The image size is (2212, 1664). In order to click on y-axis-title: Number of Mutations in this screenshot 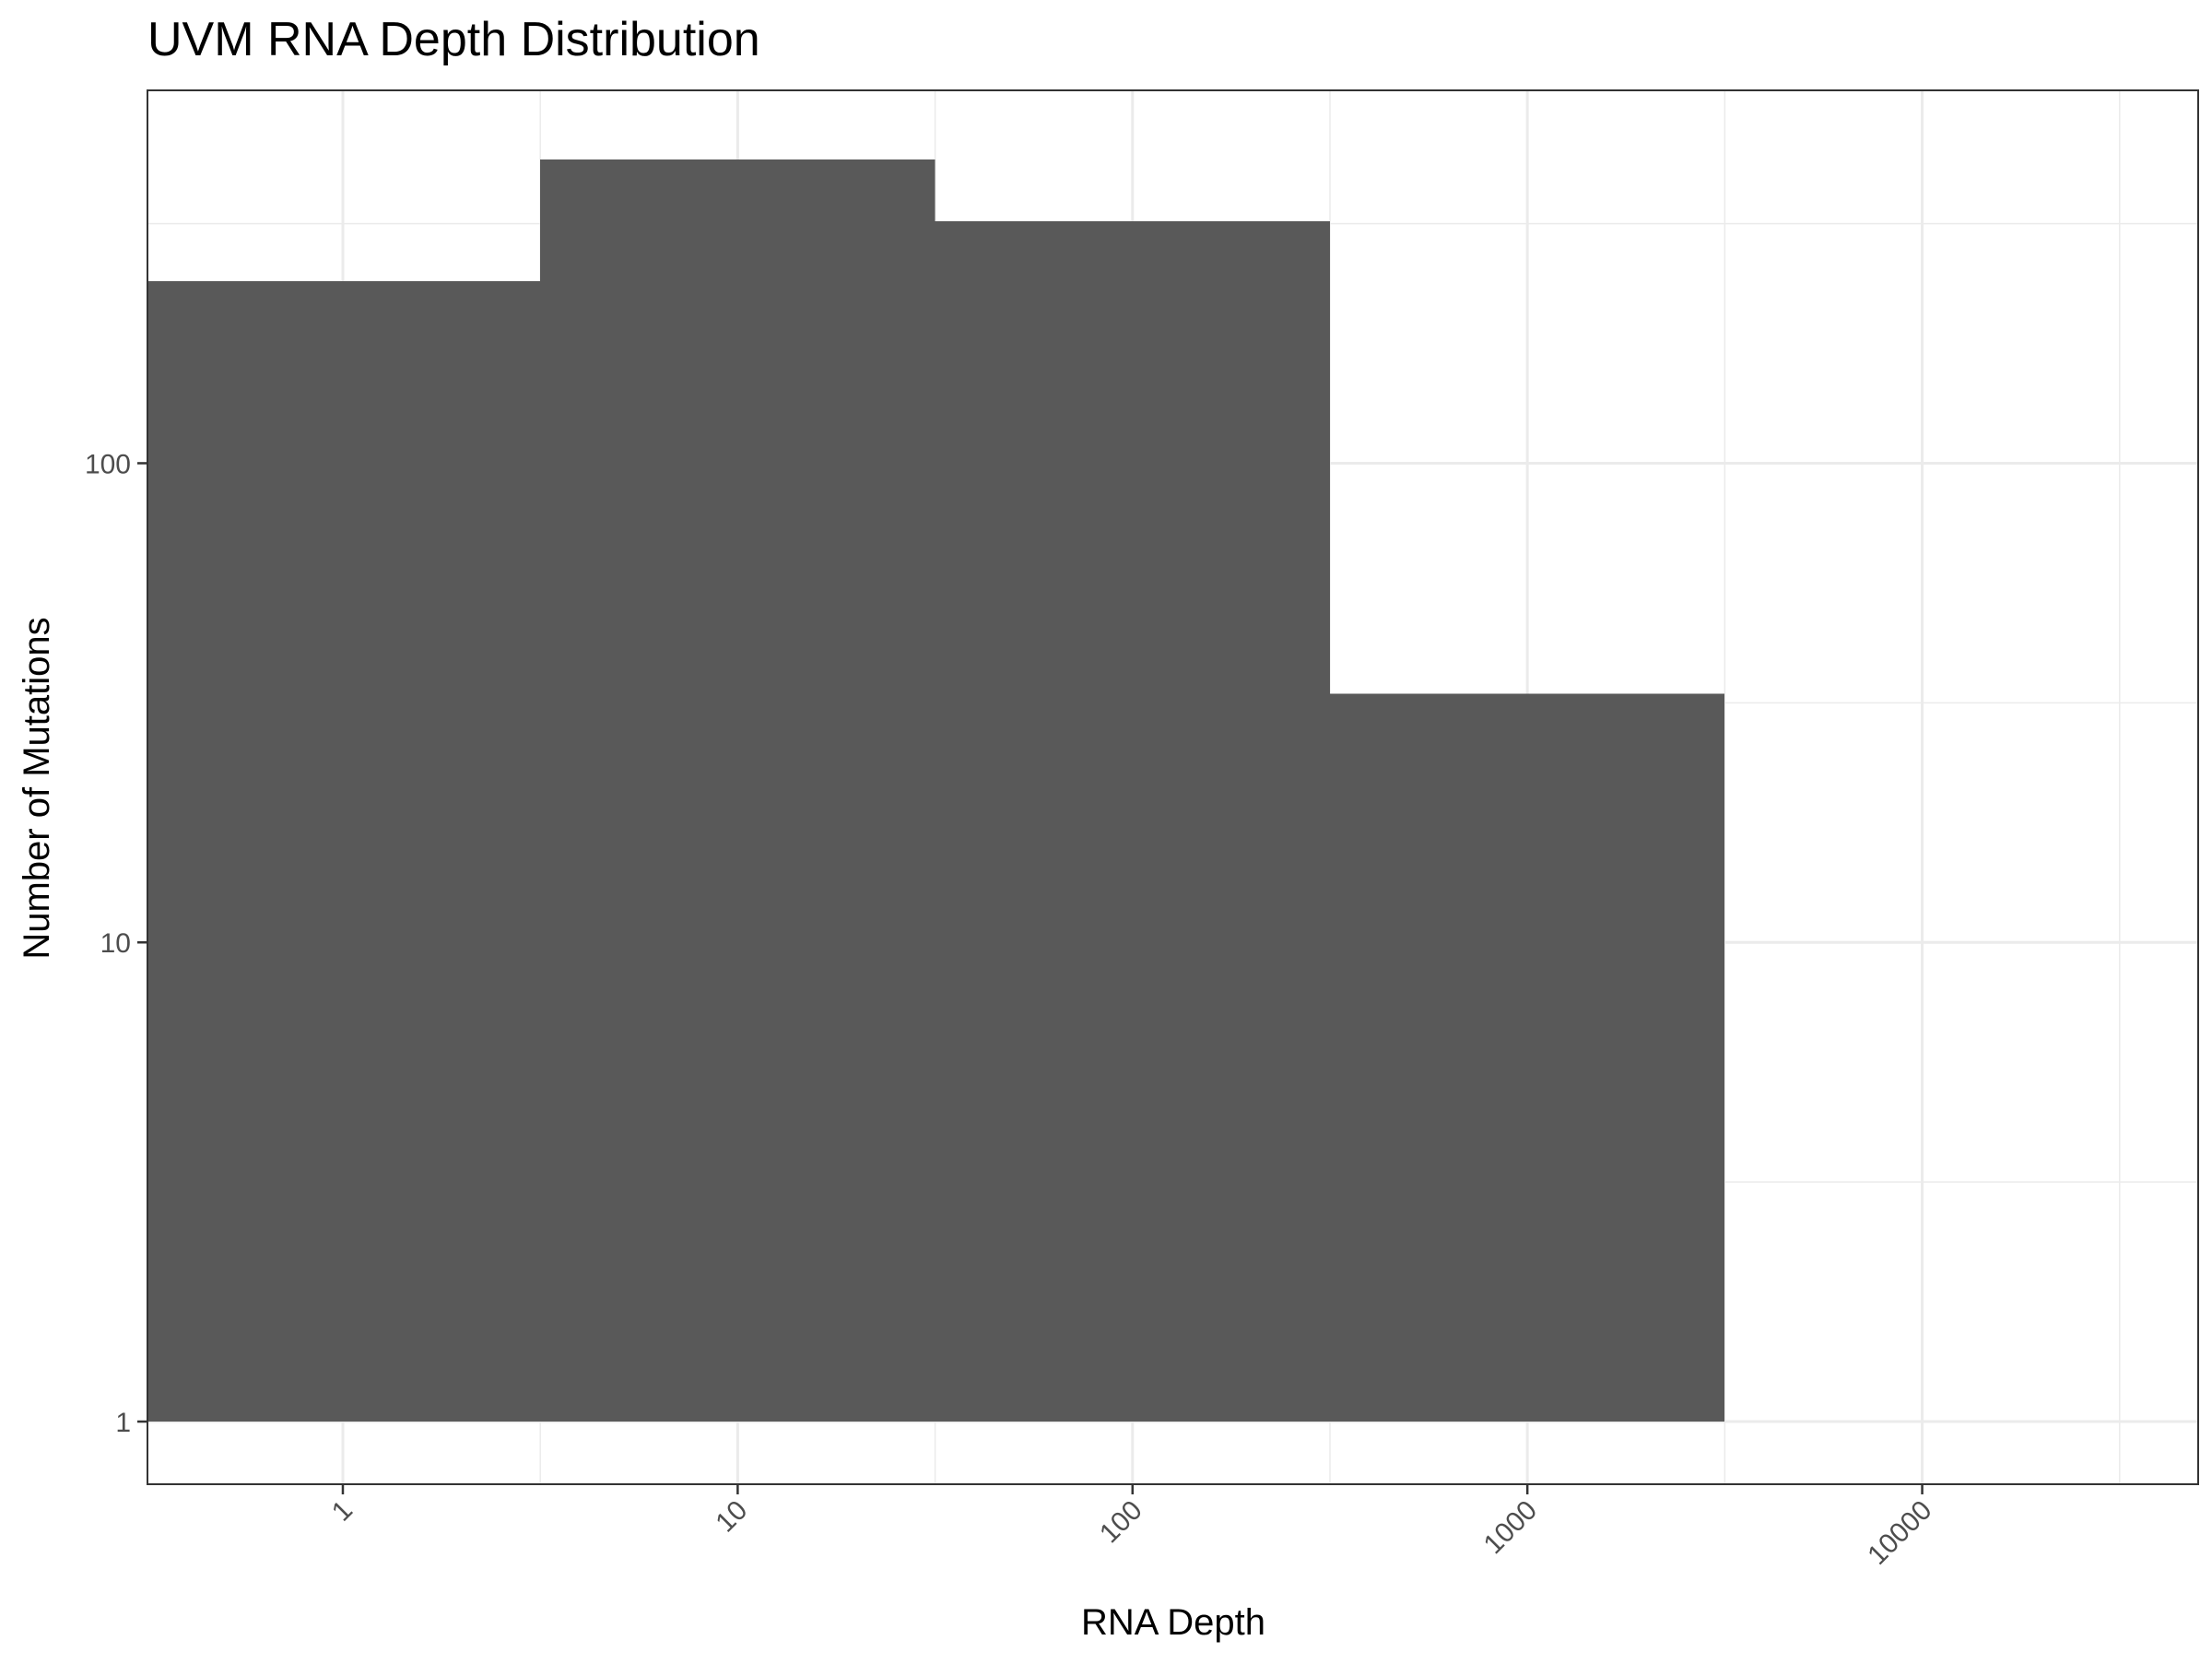, I will do `click(37, 788)`.